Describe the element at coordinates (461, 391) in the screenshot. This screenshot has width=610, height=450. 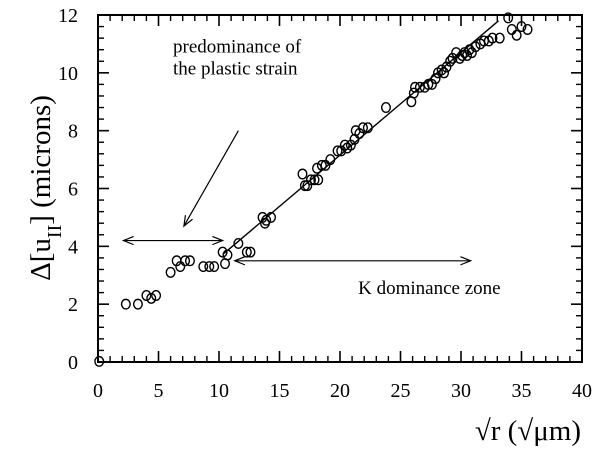
I see `x-tick-label: 30` at that location.